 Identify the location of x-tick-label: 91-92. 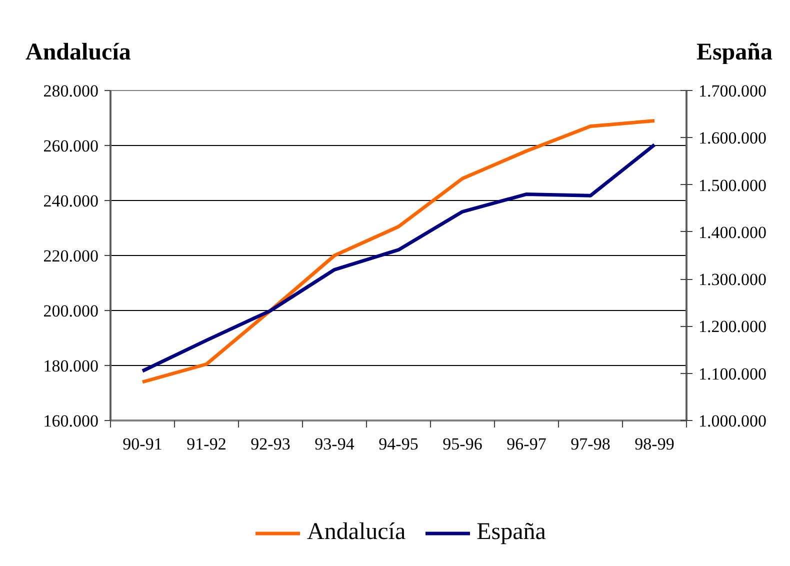
(206, 444).